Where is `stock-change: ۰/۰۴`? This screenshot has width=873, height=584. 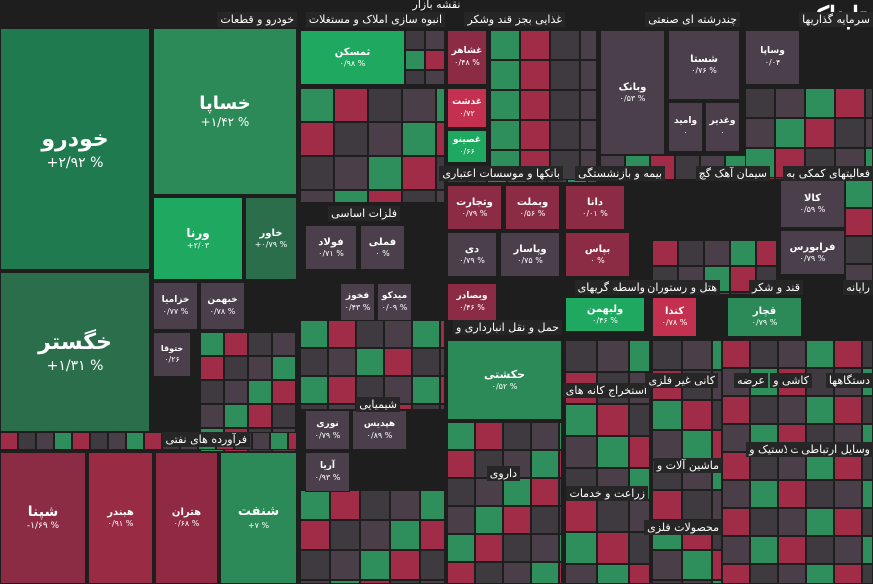 stock-change: ۰/۰۴ is located at coordinates (772, 63).